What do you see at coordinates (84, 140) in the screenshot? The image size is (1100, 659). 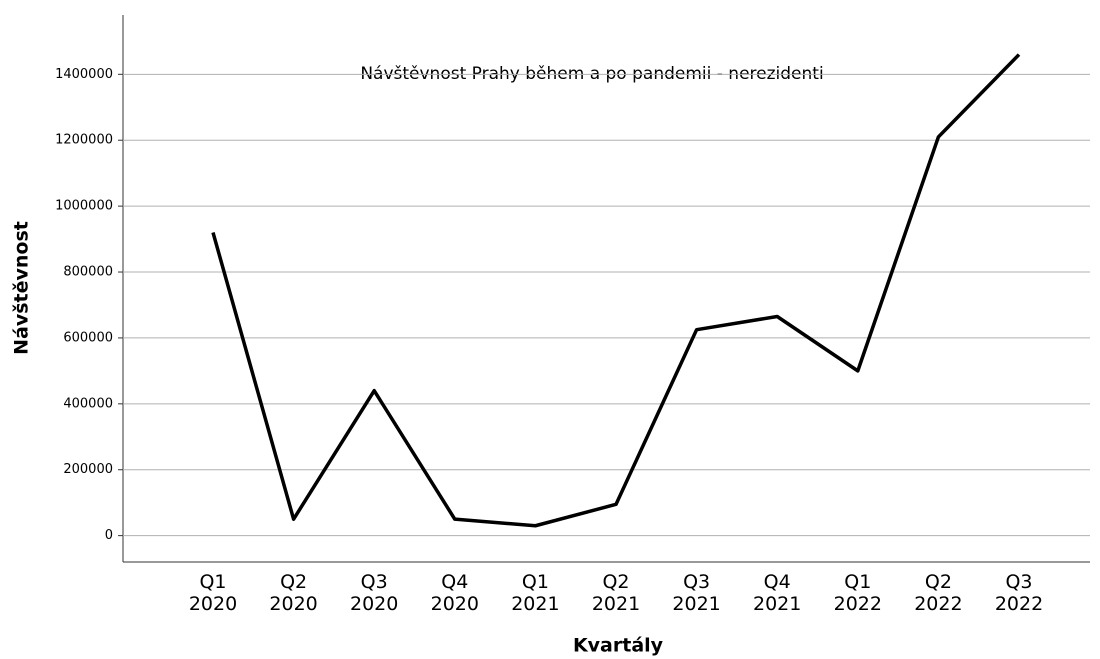 I see `y-tick-label: 1200000` at bounding box center [84, 140].